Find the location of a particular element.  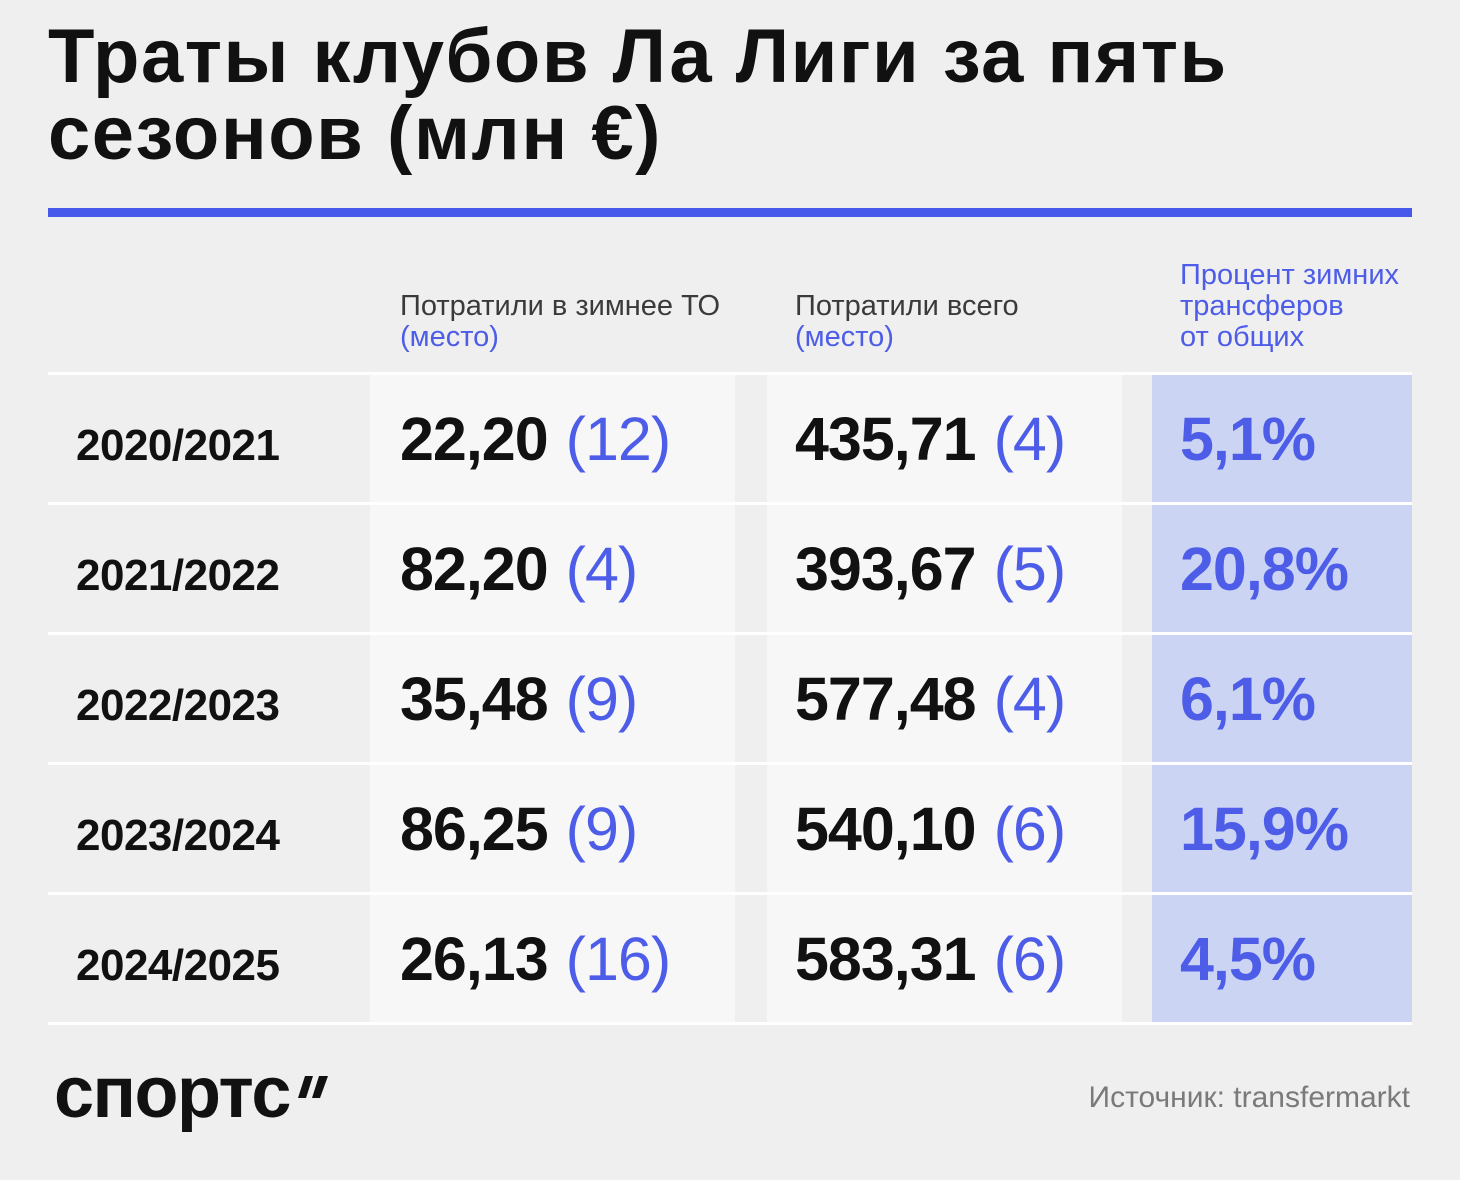

winter-share-value: 20,8% is located at coordinates (1264, 568).